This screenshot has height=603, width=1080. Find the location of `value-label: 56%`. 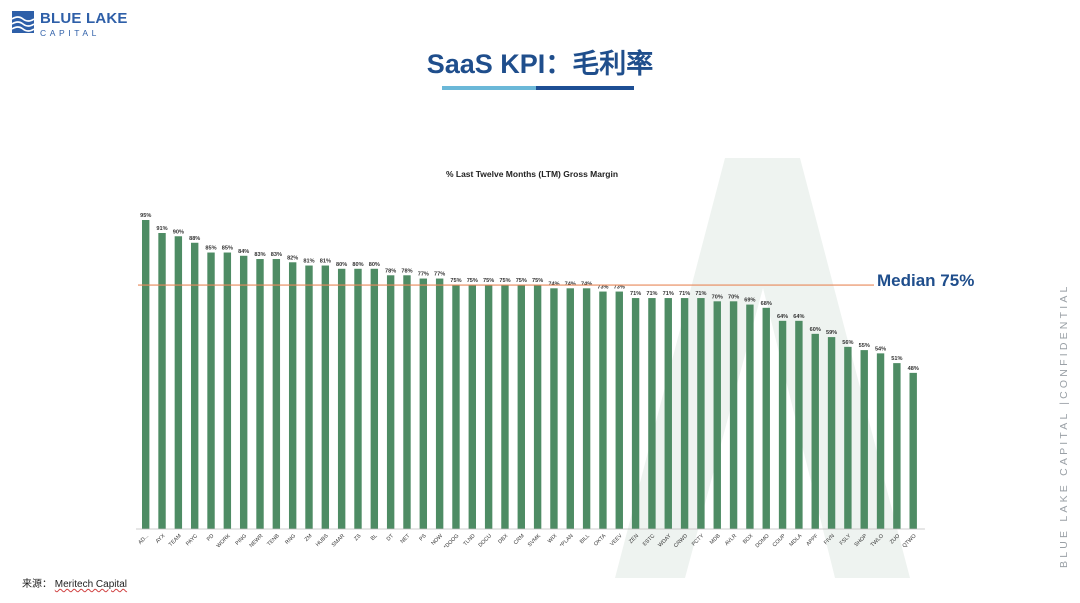

value-label: 56% is located at coordinates (847, 343).